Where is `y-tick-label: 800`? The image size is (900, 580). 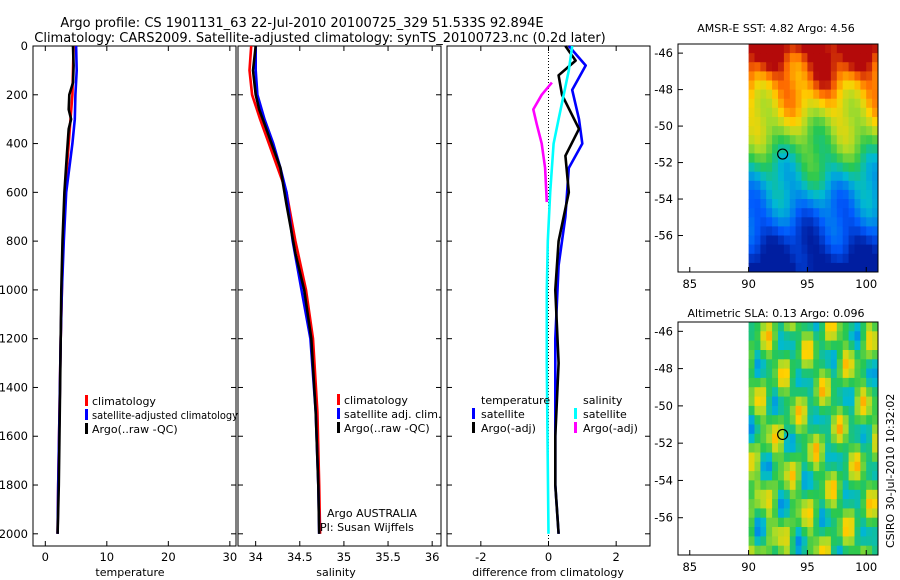
y-tick-label: 800 is located at coordinates (17, 241).